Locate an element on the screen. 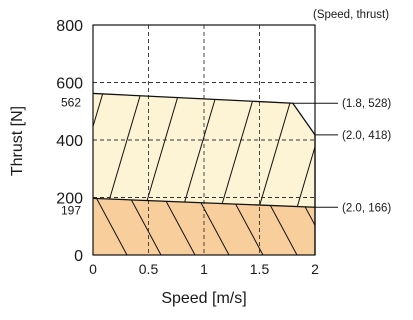  lower-region-fill is located at coordinates (204, 226).